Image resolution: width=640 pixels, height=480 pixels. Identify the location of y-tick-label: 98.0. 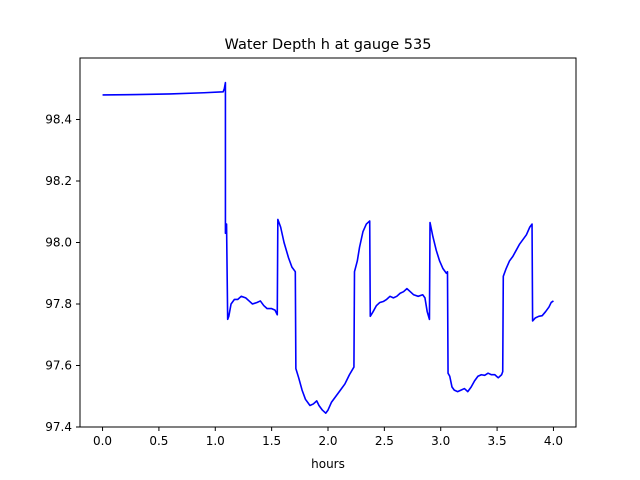
(58, 243).